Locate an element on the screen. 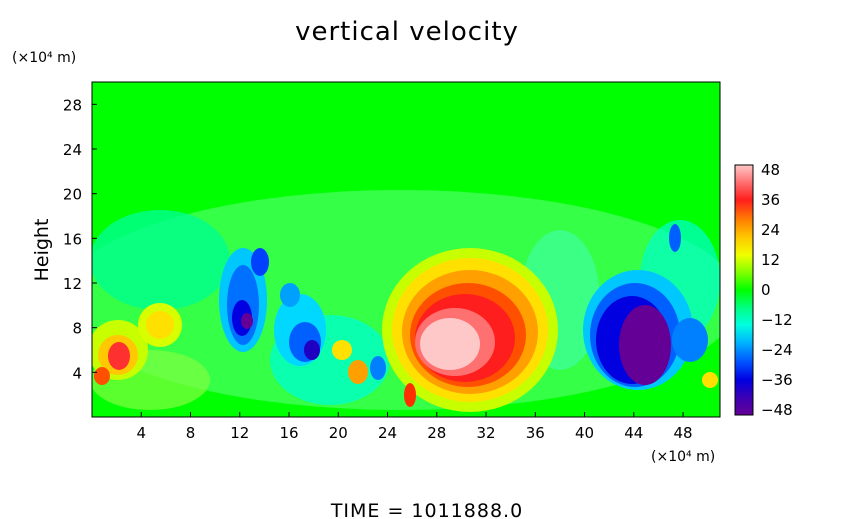 The height and width of the screenshot is (519, 854). colorbar-tick-label: 0 is located at coordinates (766, 290).